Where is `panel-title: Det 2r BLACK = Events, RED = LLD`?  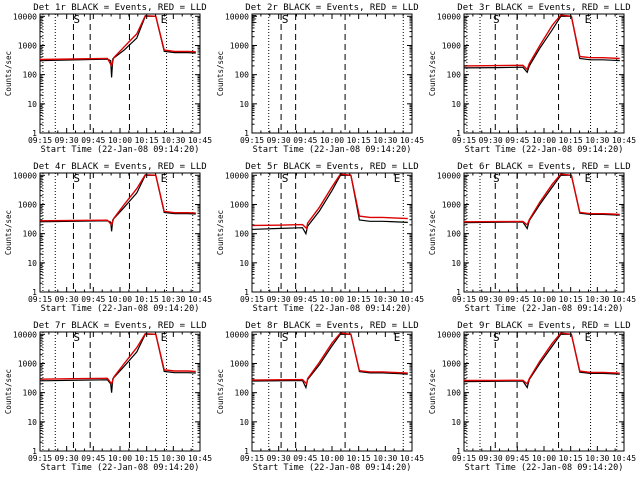 panel-title: Det 2r BLACK = Events, RED = LLD is located at coordinates (331, 8).